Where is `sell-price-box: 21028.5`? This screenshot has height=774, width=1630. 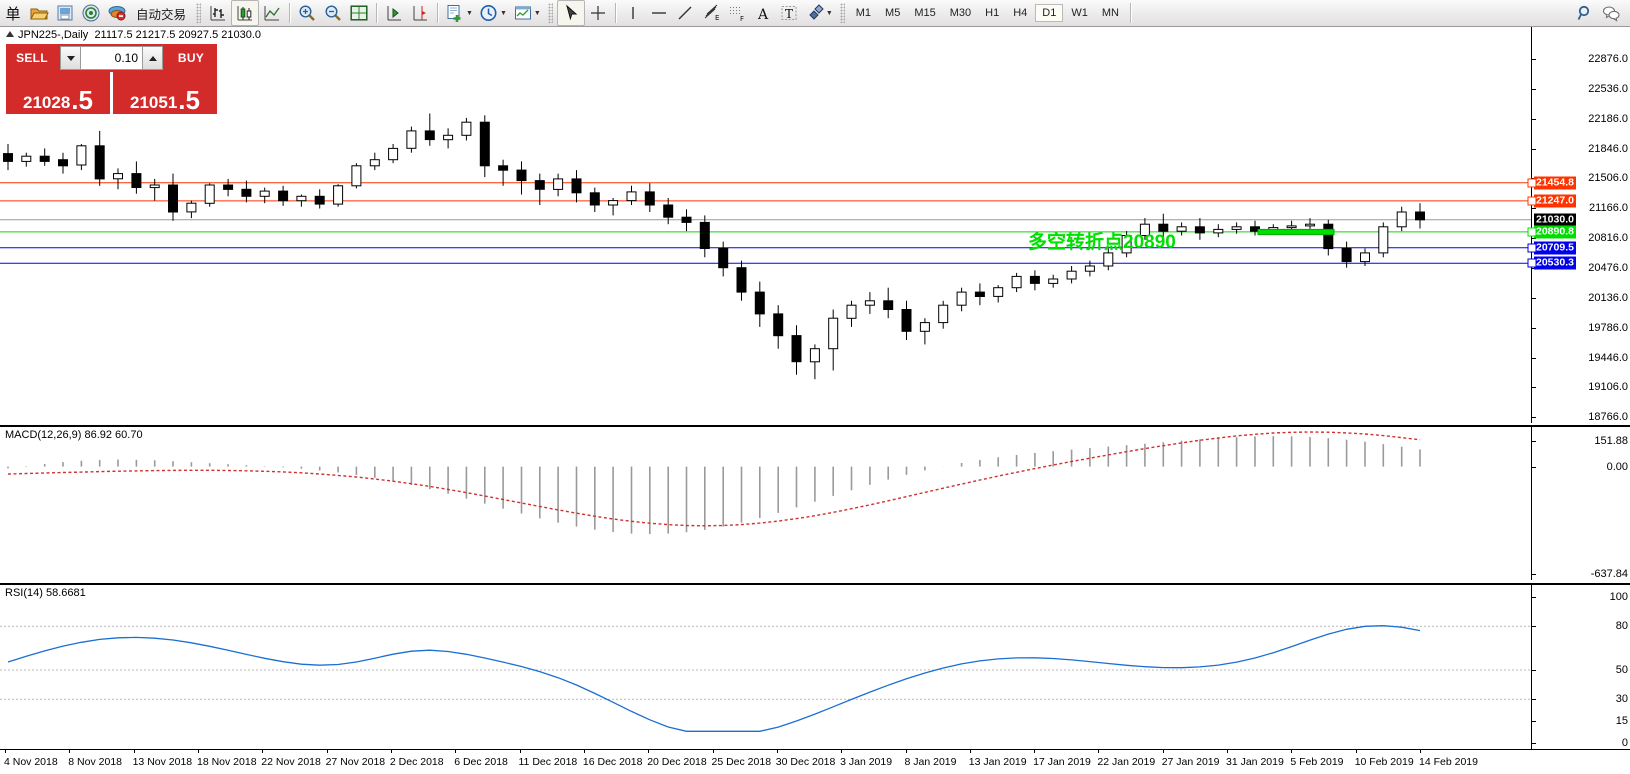 sell-price-box: 21028.5 is located at coordinates (58, 93).